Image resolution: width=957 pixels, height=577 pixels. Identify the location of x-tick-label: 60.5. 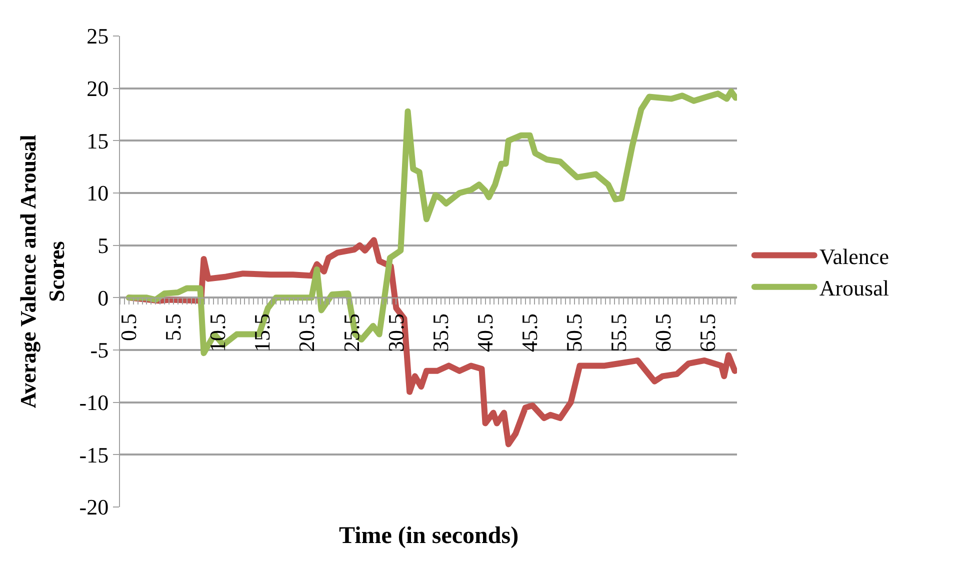
(663, 332).